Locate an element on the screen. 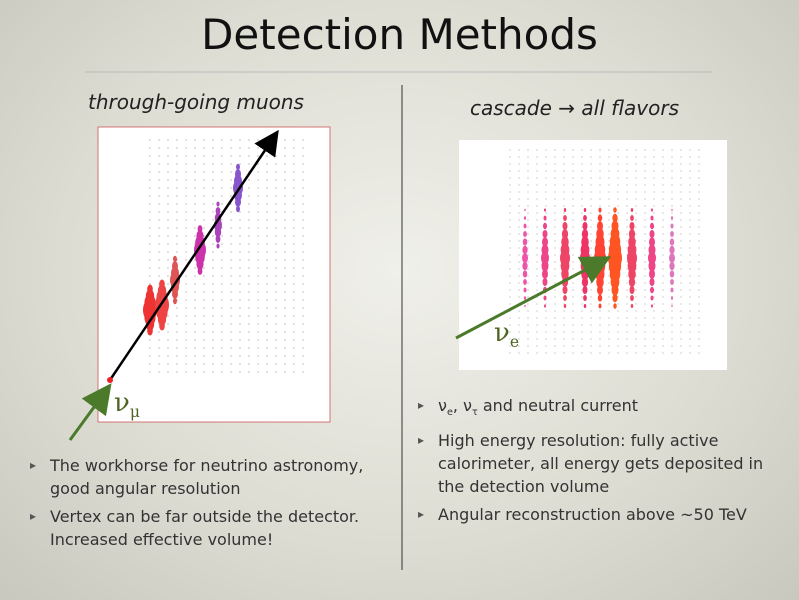  bullet: Angular reconstruction above ~50 TeV is located at coordinates (603, 514).